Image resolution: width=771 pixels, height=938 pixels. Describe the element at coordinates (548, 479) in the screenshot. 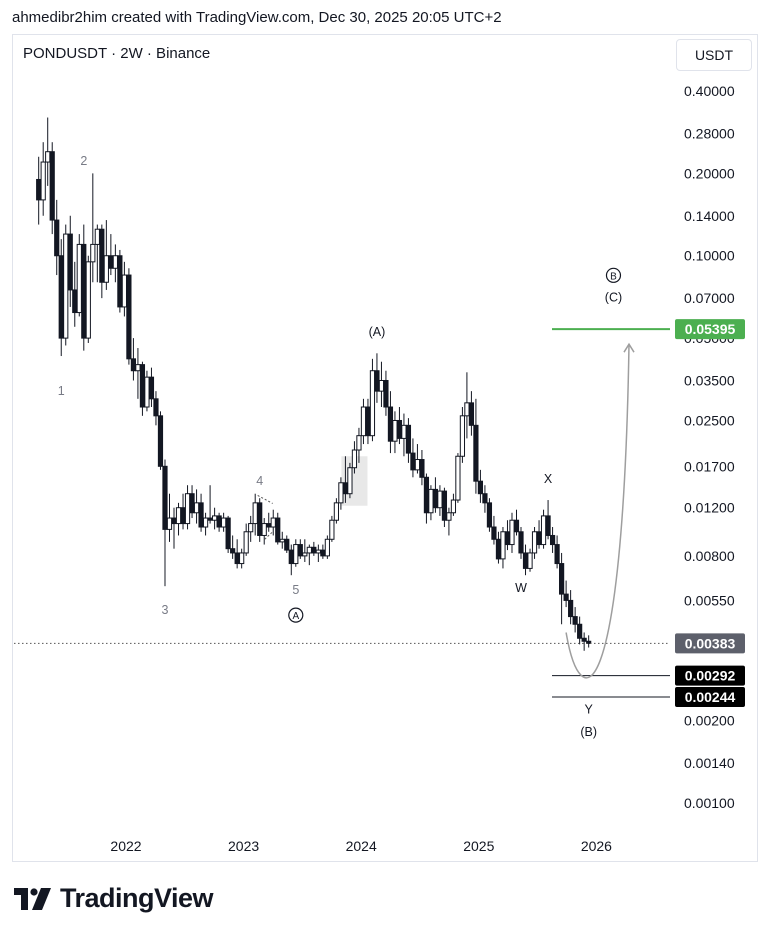

I see `wave-label: X` at that location.